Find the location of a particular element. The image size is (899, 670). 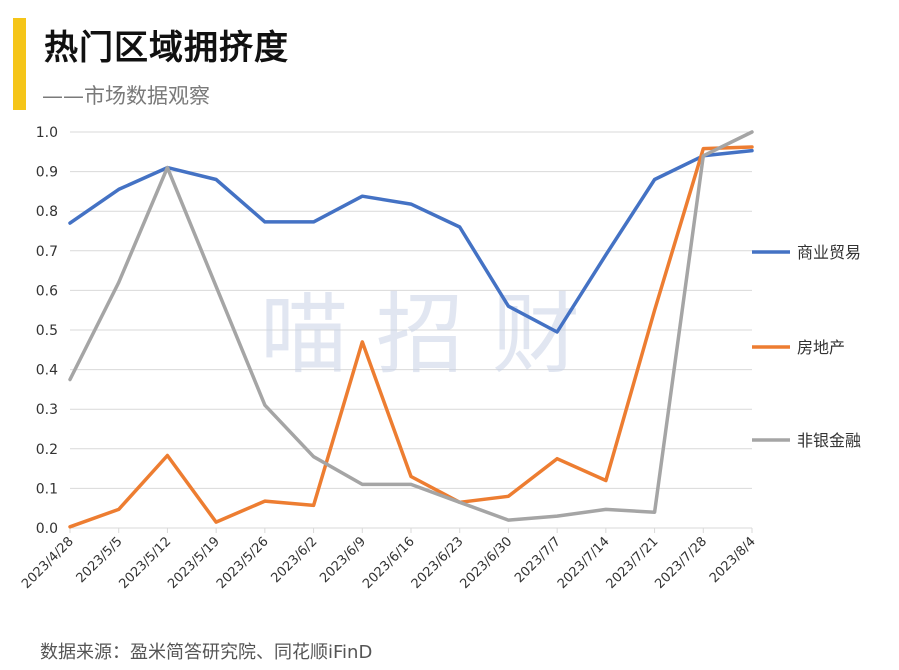

x-tick-label: 2023/7/21 is located at coordinates (633, 563).